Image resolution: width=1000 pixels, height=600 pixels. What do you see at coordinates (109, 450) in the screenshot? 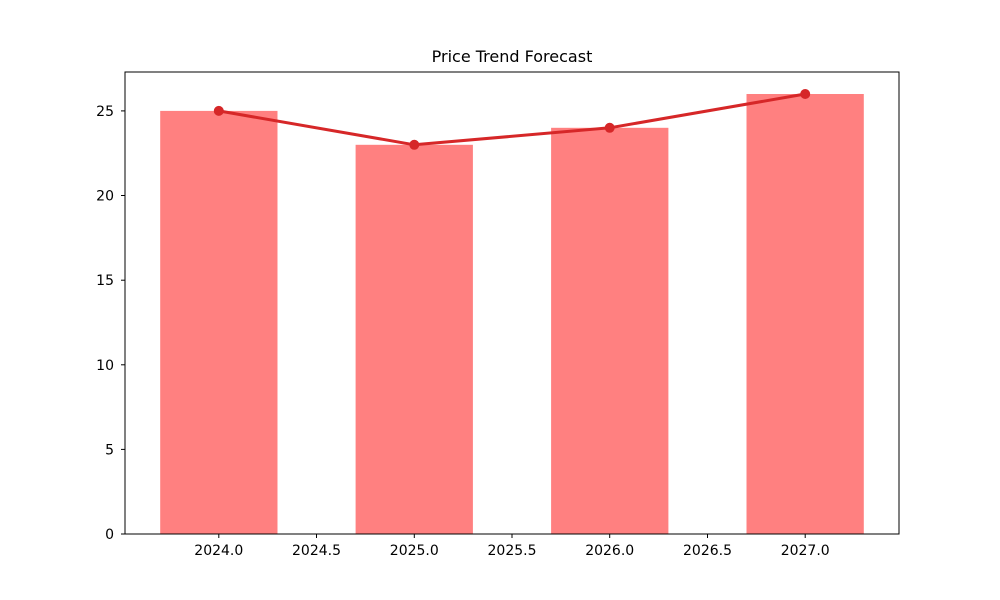
I see `y-tick-label: 5` at bounding box center [109, 450].